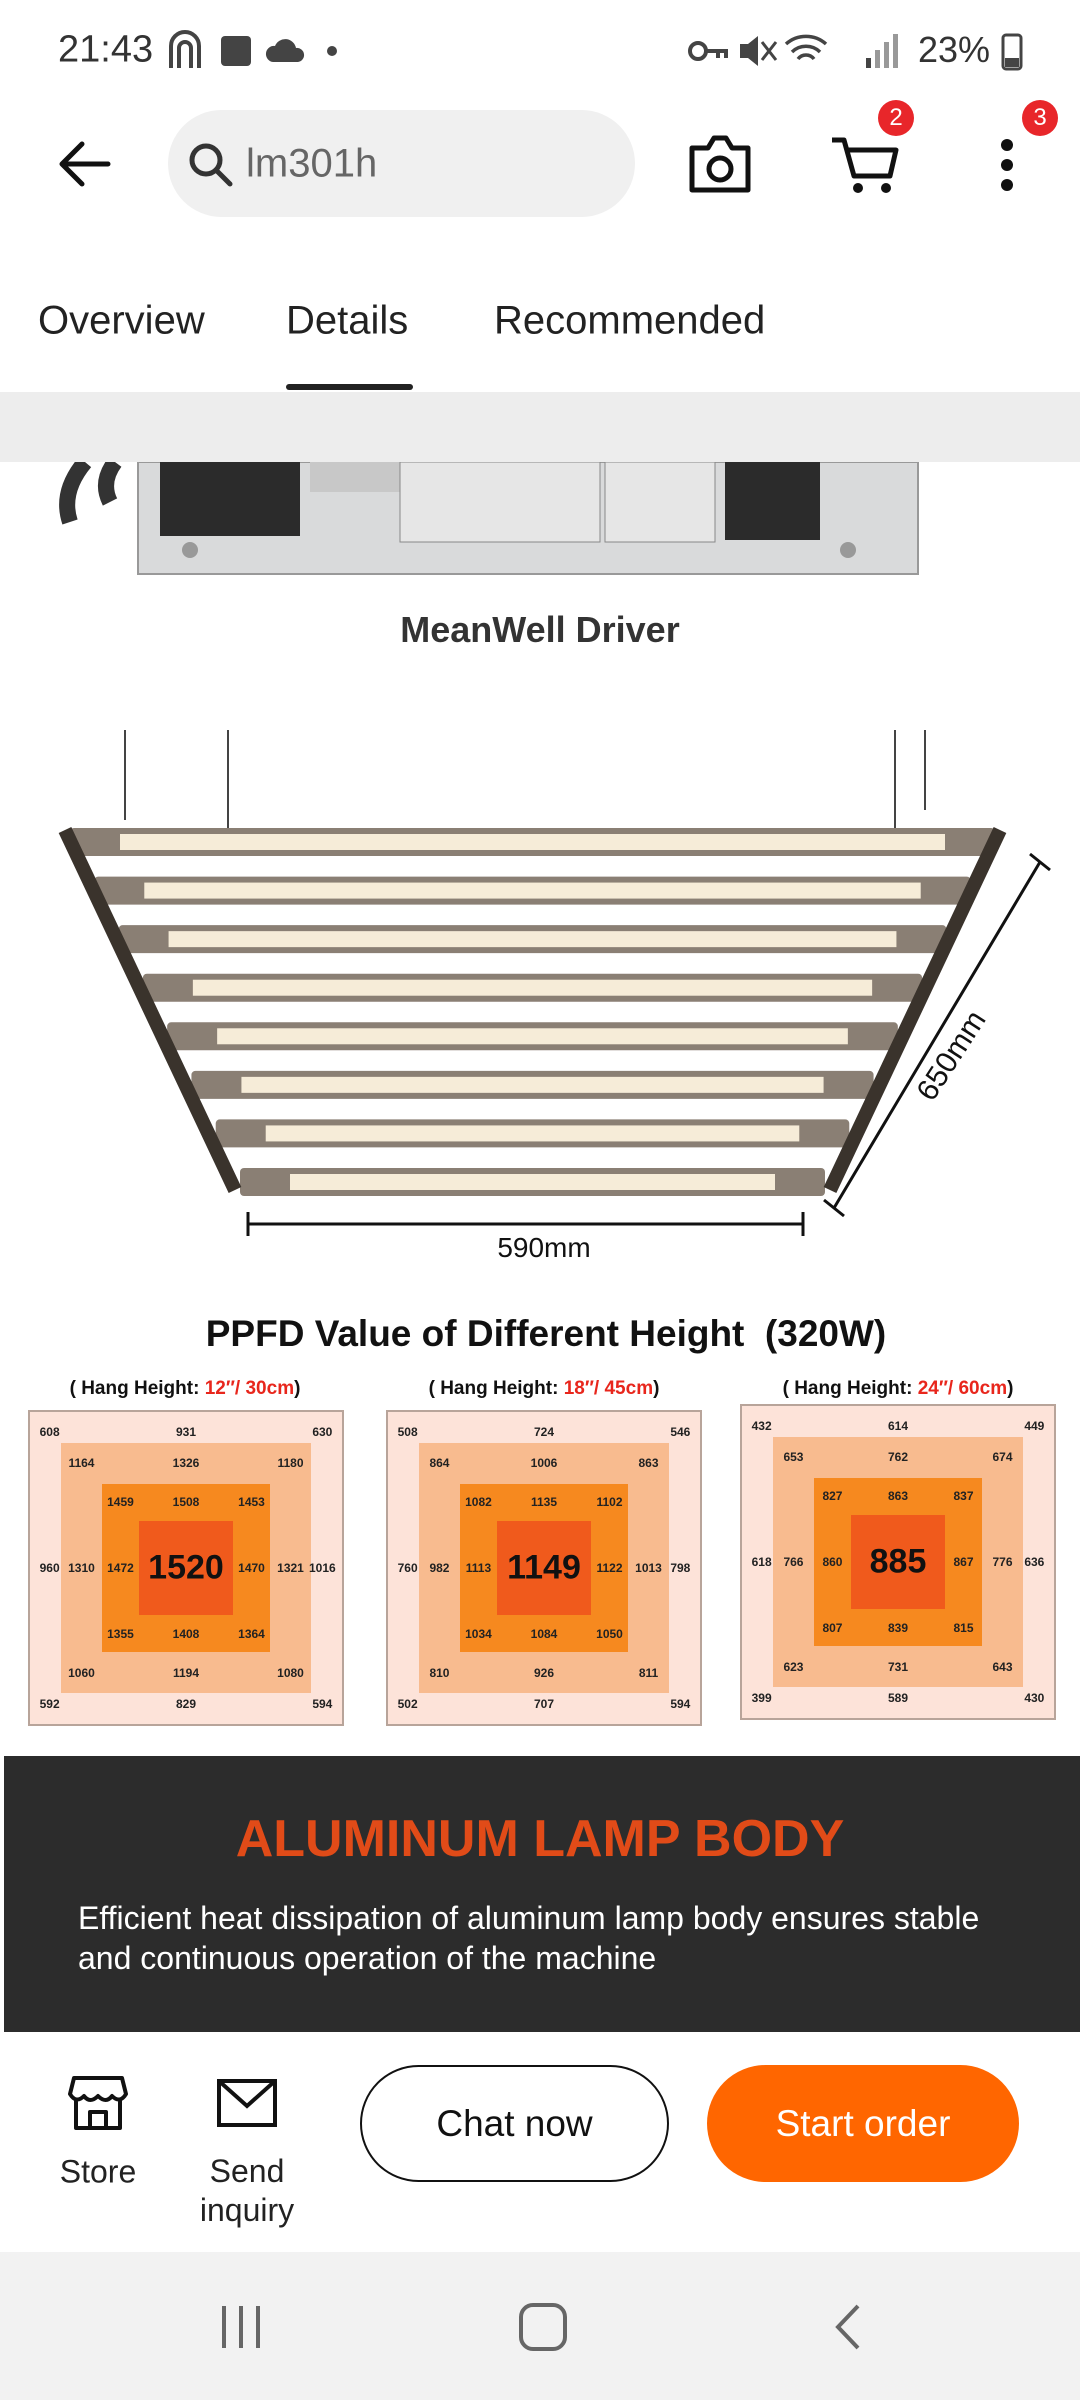 This screenshot has width=1080, height=2400. What do you see at coordinates (120, 1633) in the screenshot?
I see `ppfd-value: 1355` at bounding box center [120, 1633].